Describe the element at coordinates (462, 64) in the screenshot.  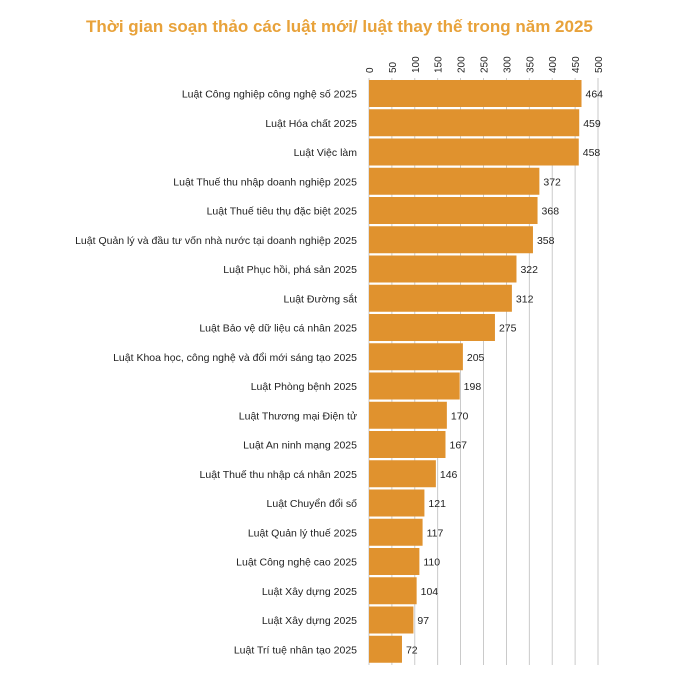
I see `tick-label: 200` at that location.